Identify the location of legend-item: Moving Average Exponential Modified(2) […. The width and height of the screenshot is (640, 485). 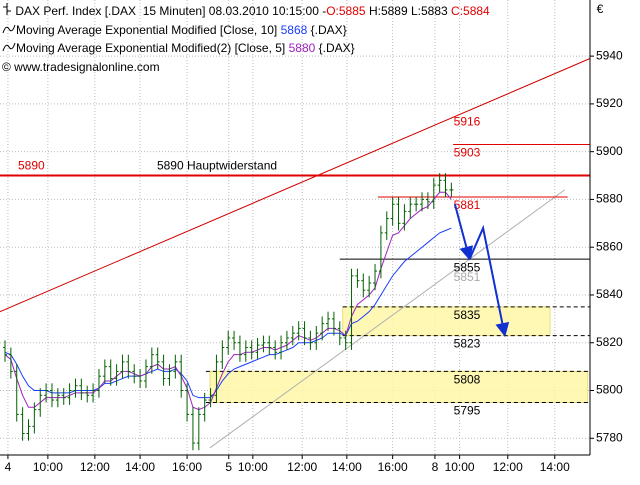
(246, 48).